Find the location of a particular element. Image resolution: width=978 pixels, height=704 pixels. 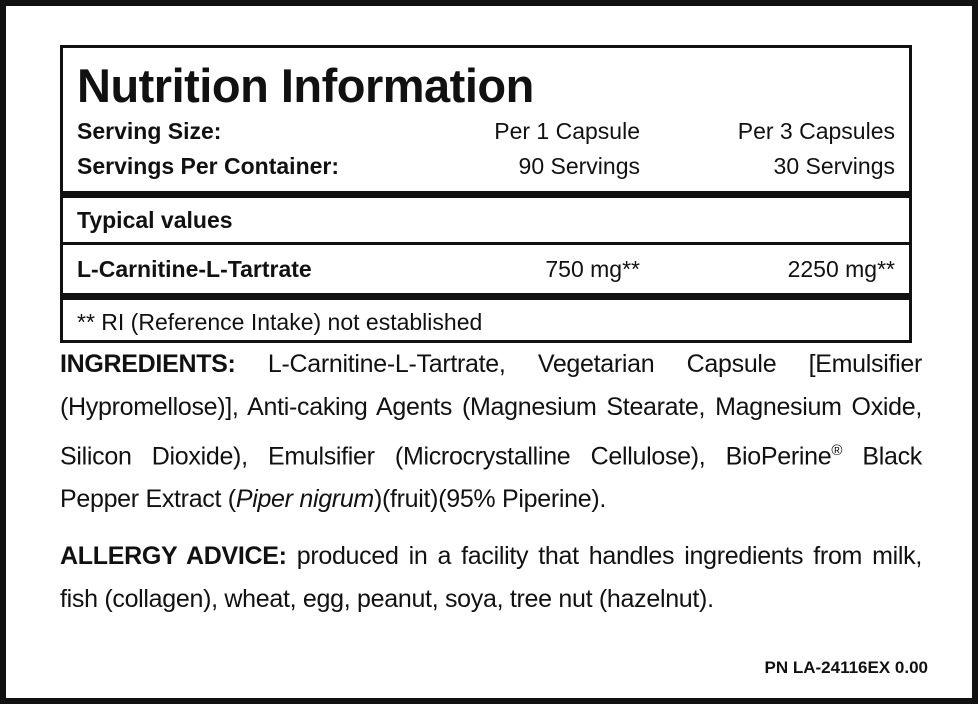

cell: 90 Servings is located at coordinates (579, 166).